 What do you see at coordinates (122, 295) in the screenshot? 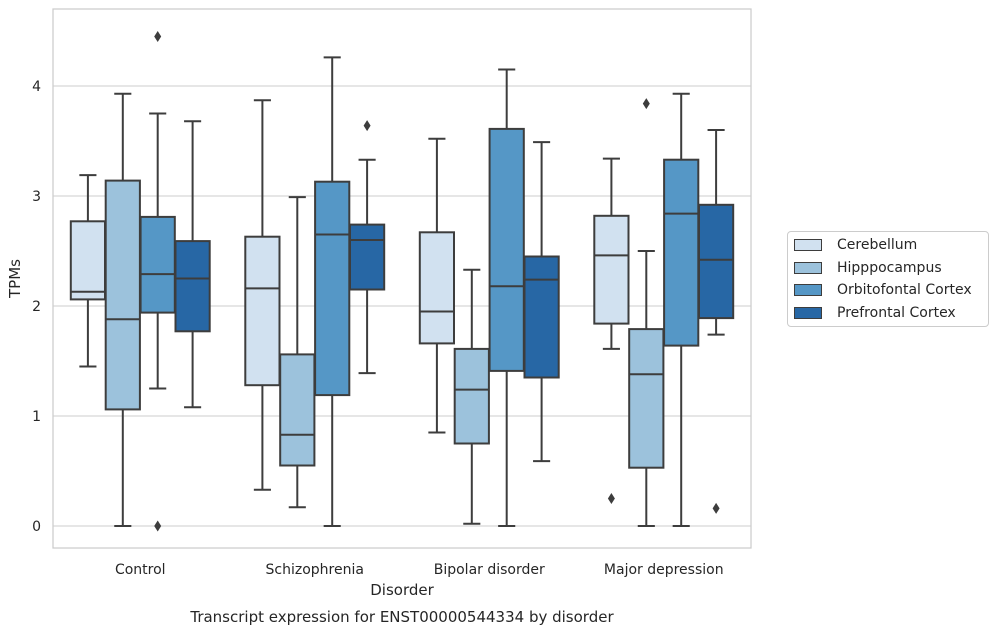
I see `box-hipppocampus-control` at bounding box center [122, 295].